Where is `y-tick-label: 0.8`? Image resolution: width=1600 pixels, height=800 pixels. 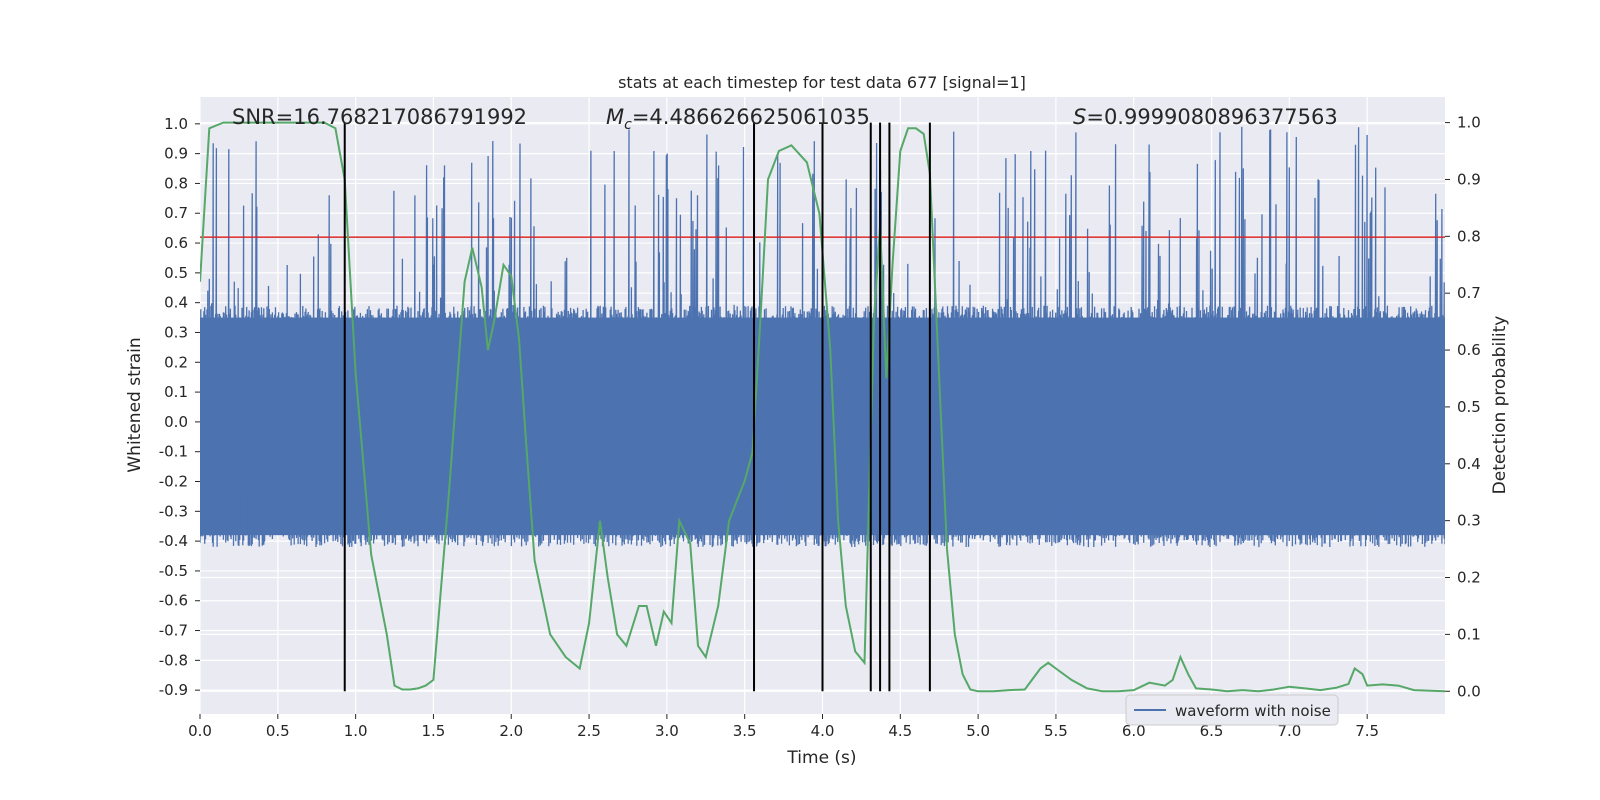 y-tick-label: 0.8 is located at coordinates (176, 183).